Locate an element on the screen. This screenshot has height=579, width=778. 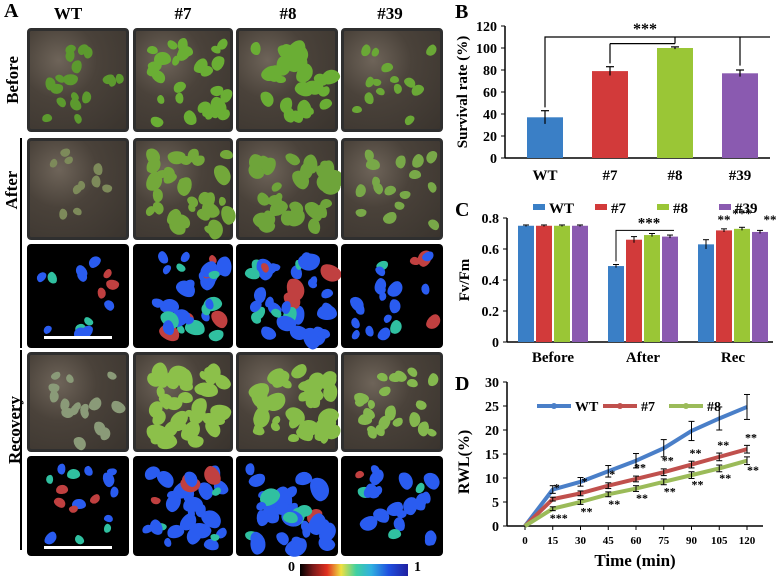
y-tick-label: 80 is located at coordinates (490, 71).